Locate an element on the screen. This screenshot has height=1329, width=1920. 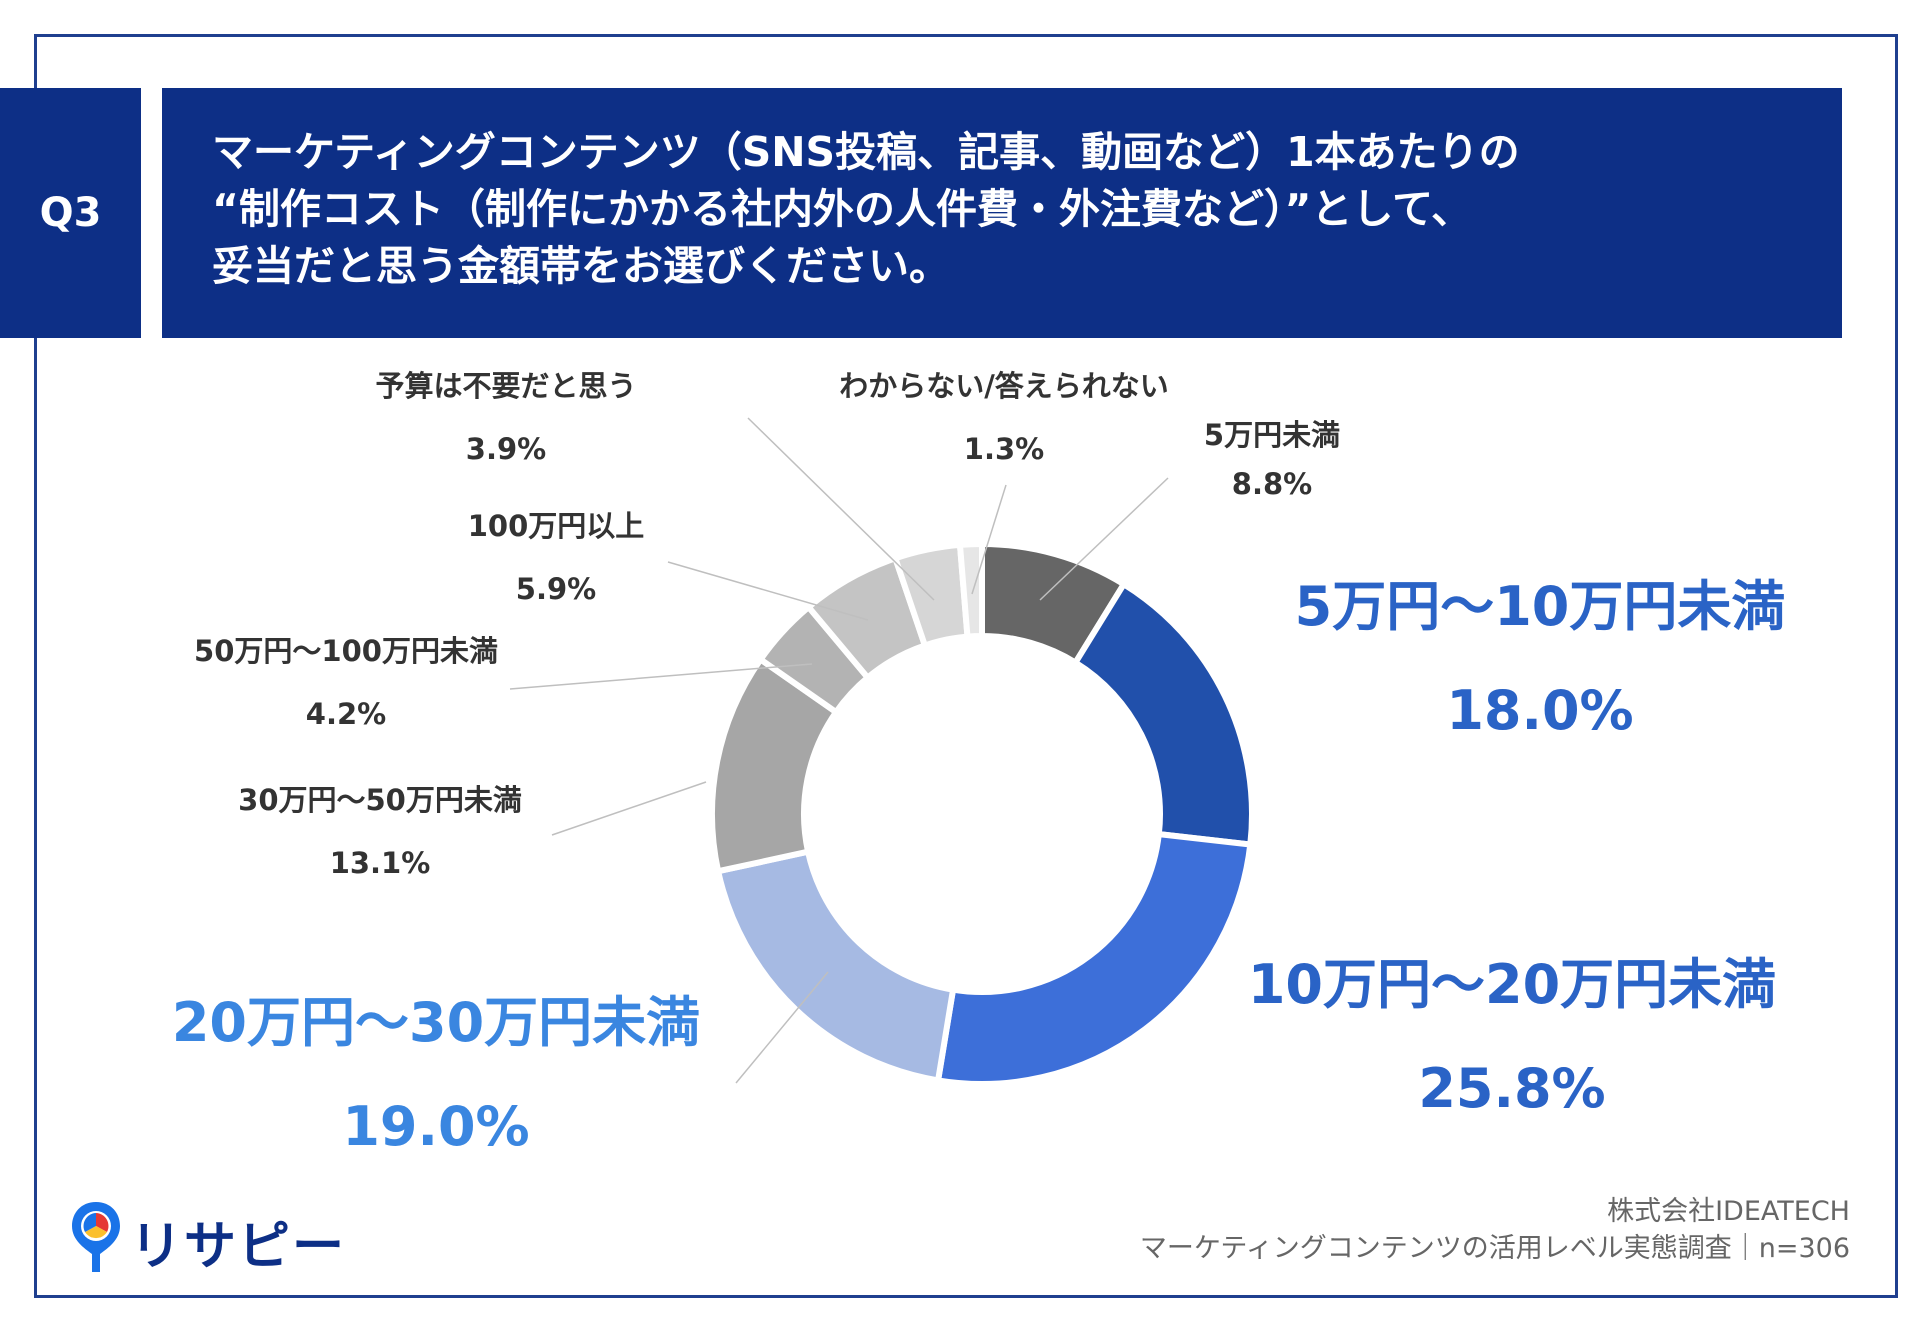
value-label-5: 13.1% is located at coordinates (380, 863).